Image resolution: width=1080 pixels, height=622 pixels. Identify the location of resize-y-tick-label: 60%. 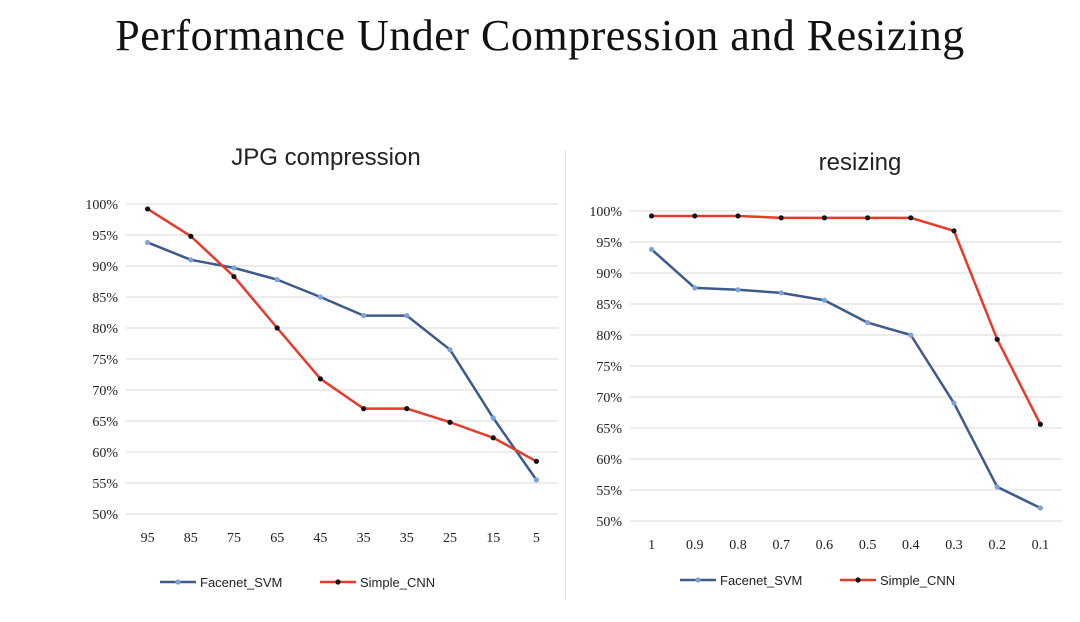
(609, 460).